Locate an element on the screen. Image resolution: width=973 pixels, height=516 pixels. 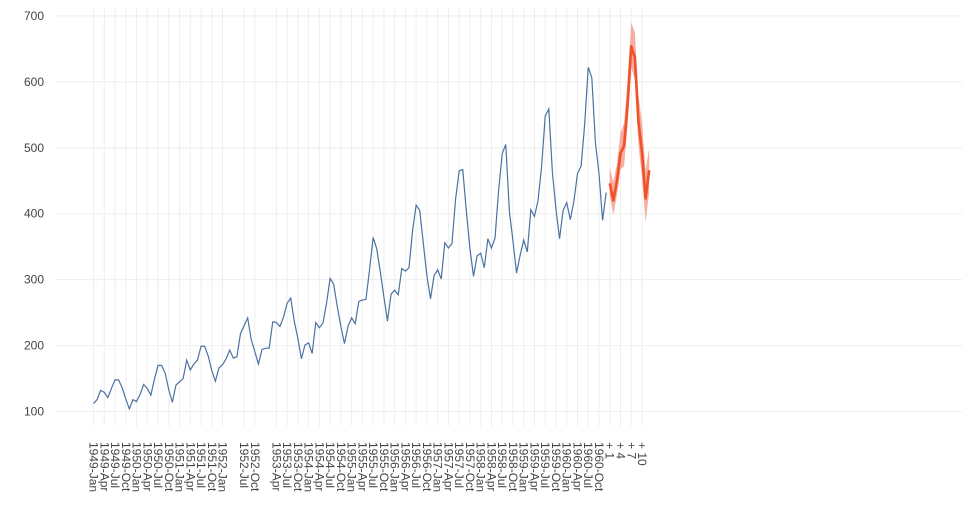
y-tick-label: 400 is located at coordinates (34, 214).